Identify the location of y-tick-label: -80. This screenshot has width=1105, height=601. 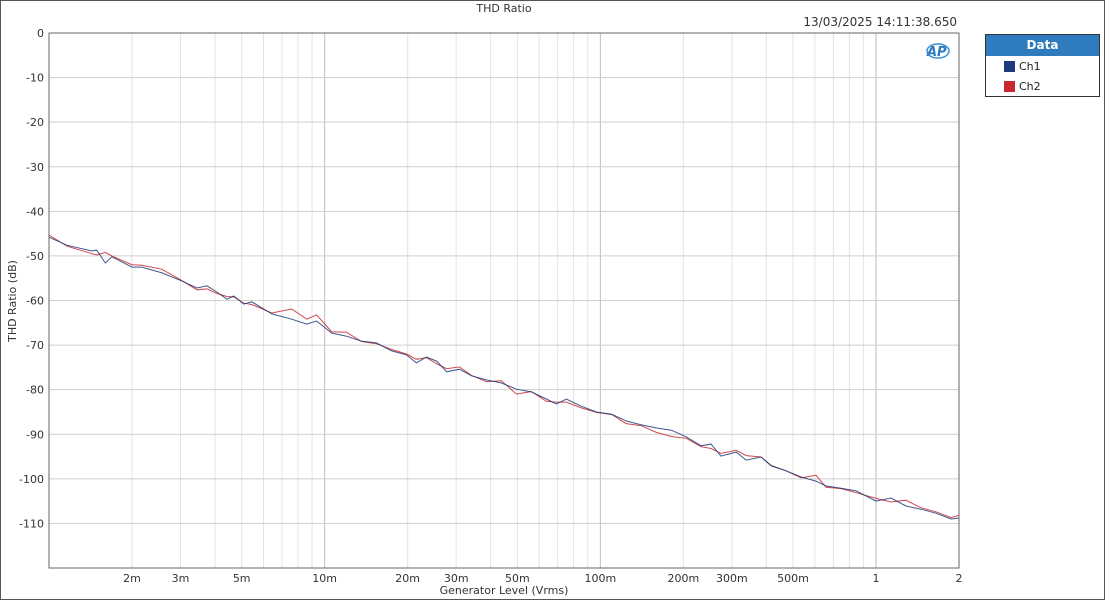
(35, 390).